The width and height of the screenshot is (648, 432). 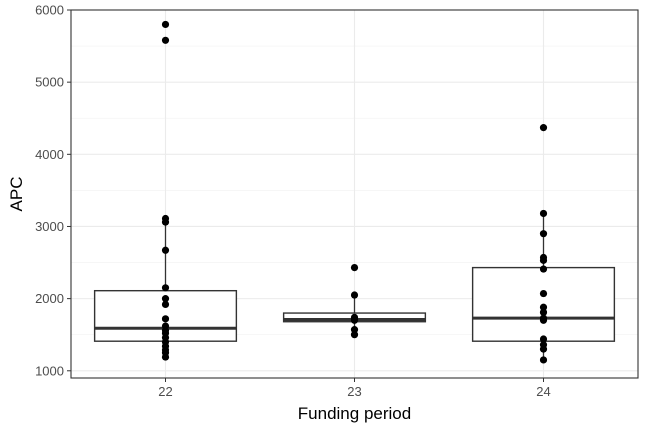 What do you see at coordinates (165, 391) in the screenshot?
I see `x-tick-label: 22` at bounding box center [165, 391].